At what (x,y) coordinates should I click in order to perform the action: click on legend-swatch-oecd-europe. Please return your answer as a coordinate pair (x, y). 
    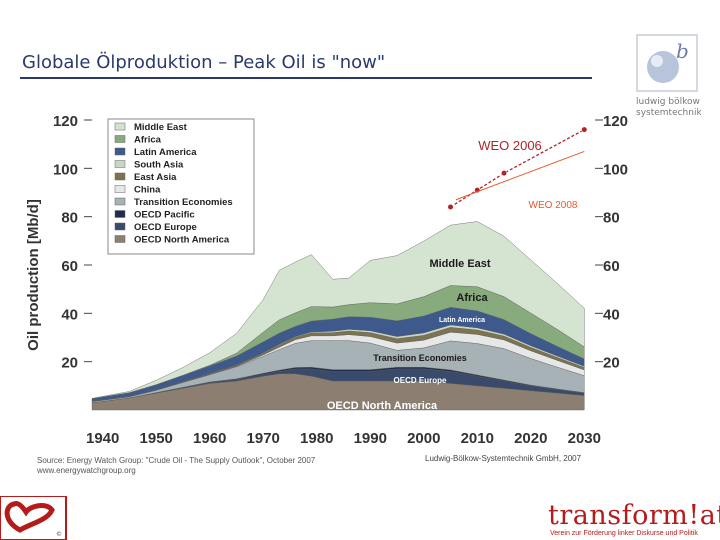
    Looking at the image, I should click on (120, 226).